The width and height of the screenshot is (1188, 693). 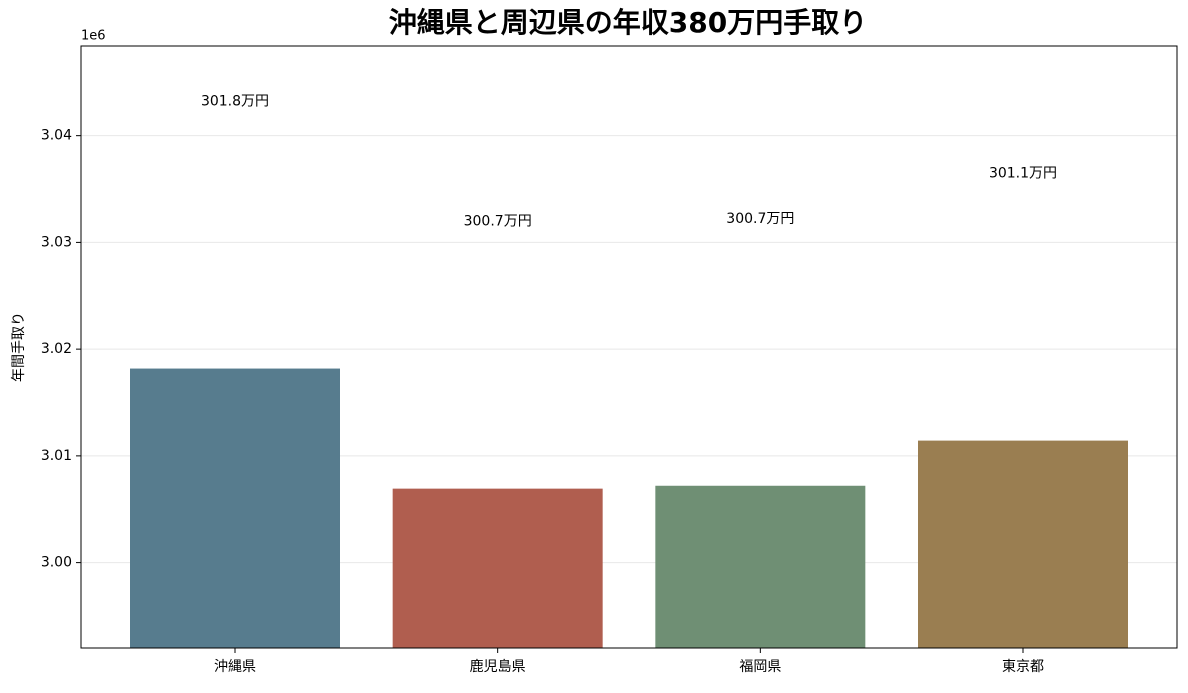 I want to click on x-tick-label: 東京都, so click(x=1023, y=667).